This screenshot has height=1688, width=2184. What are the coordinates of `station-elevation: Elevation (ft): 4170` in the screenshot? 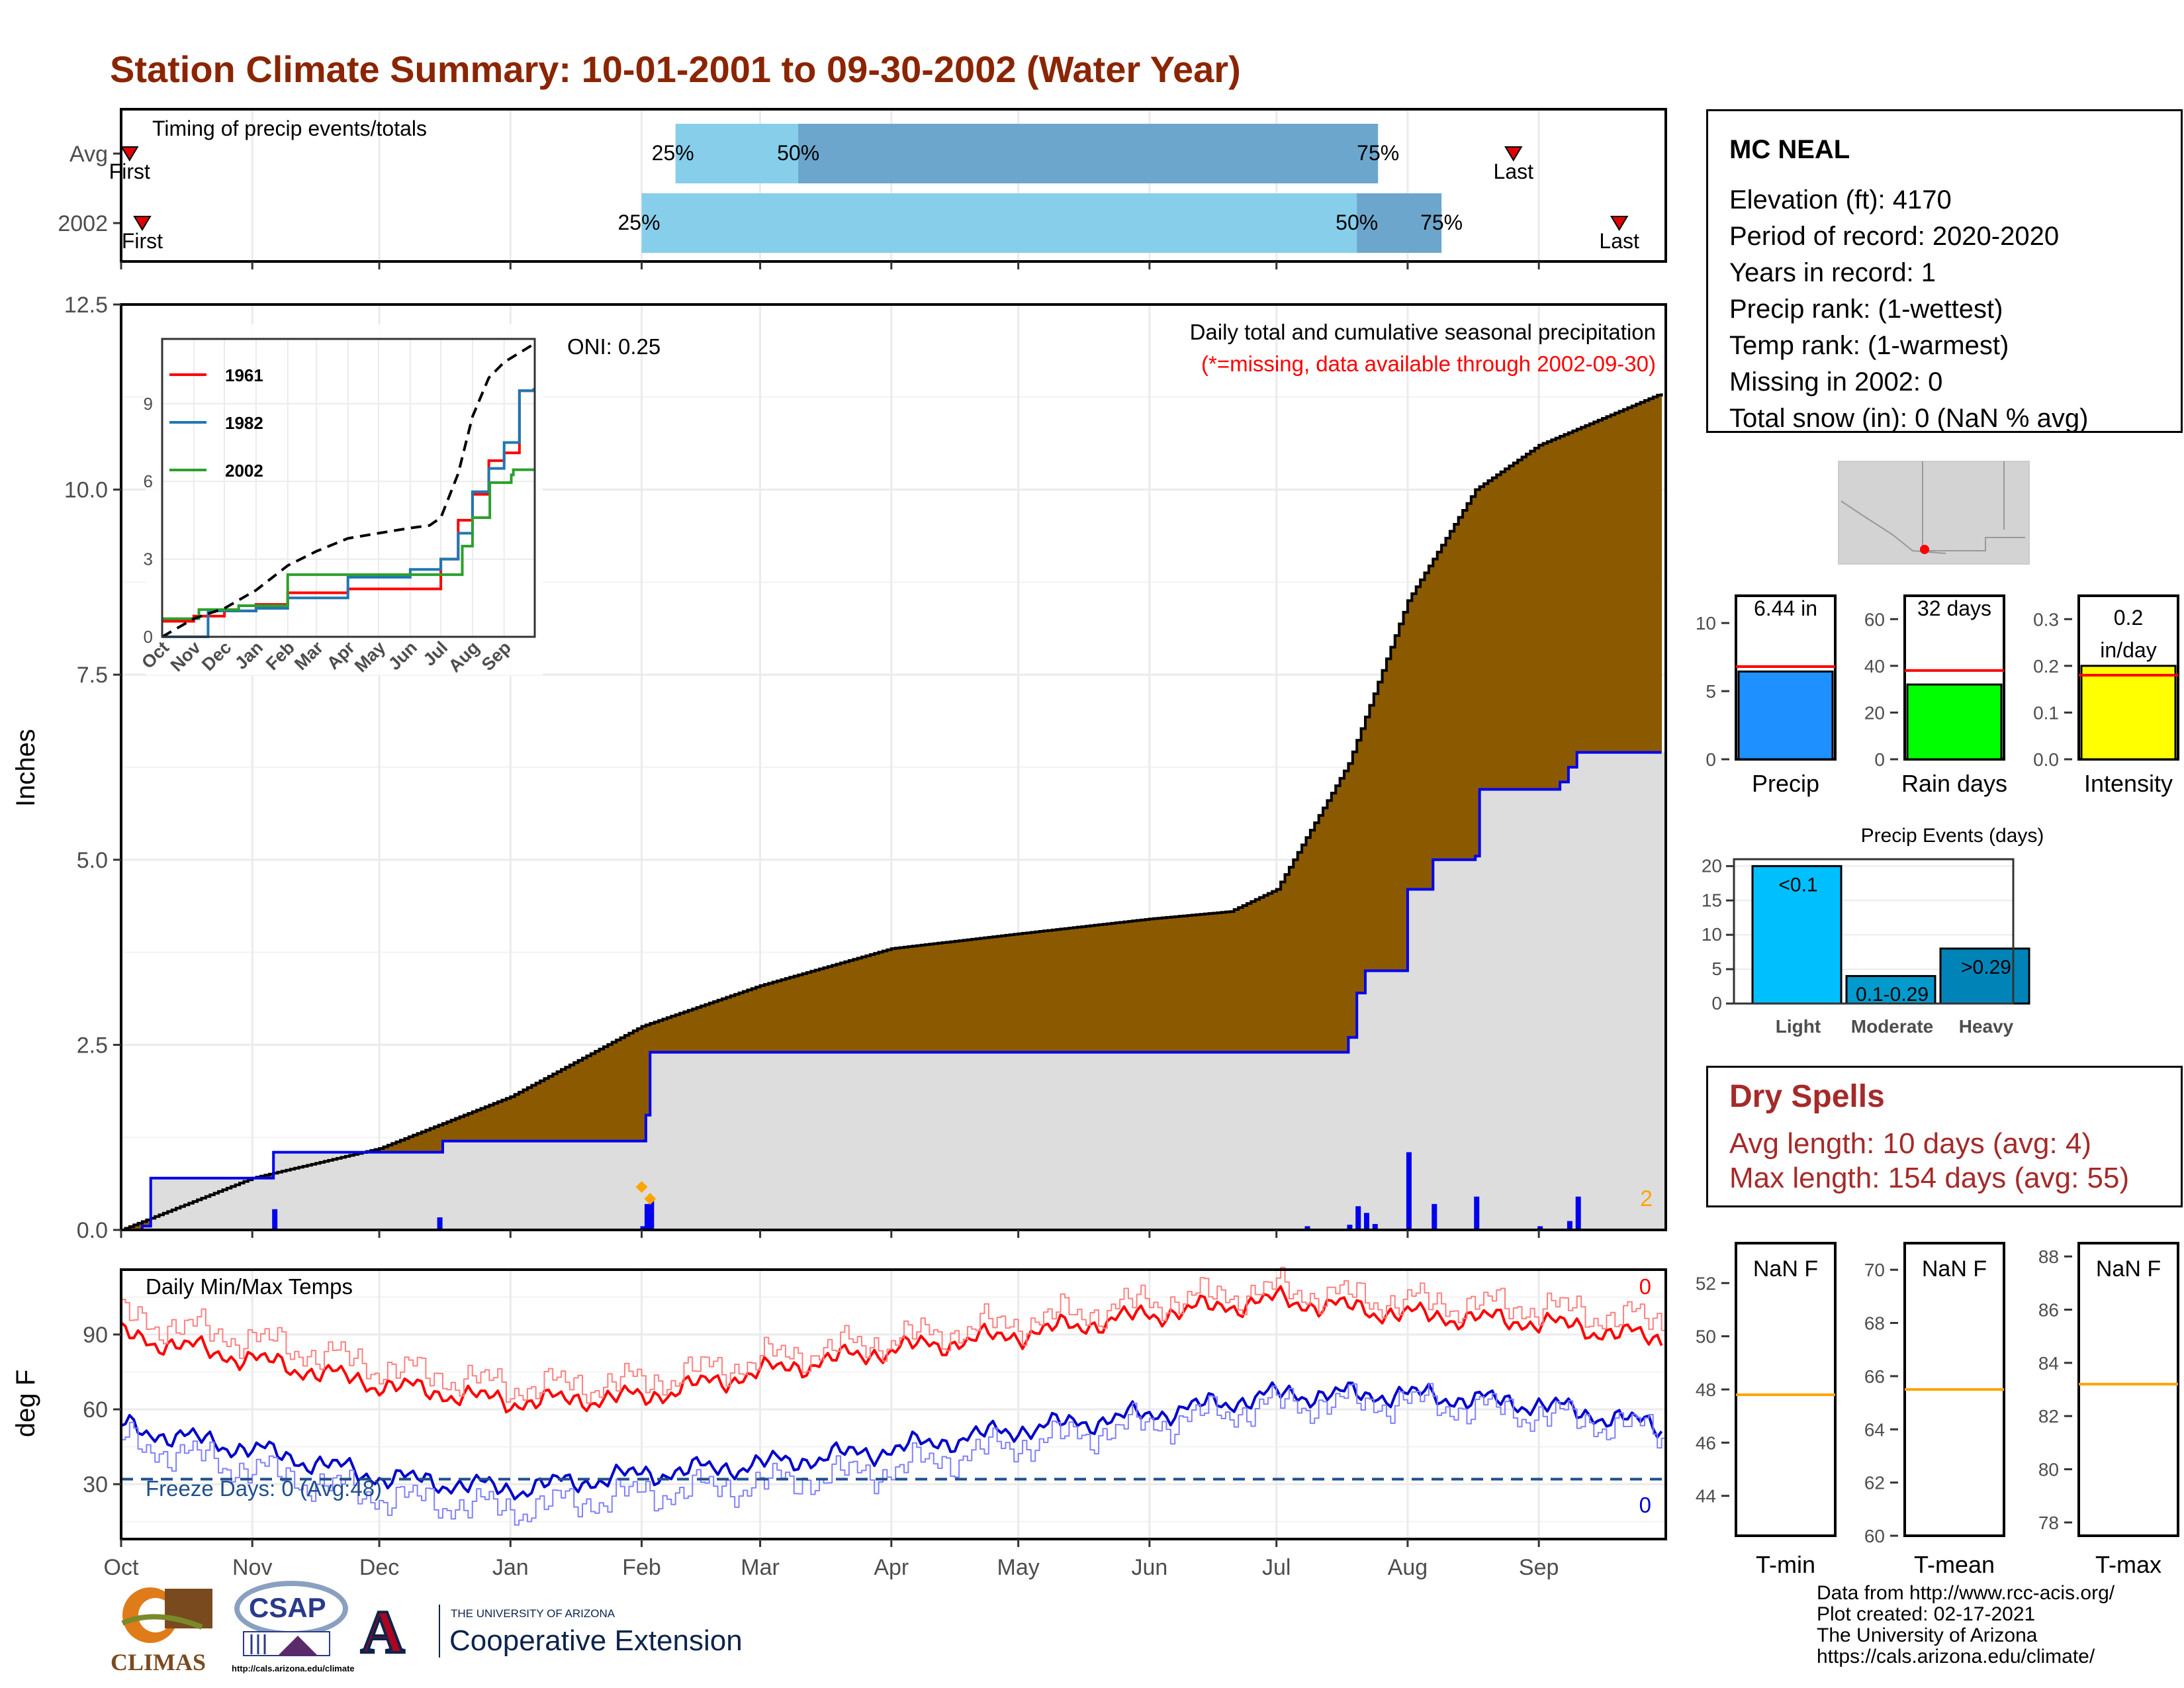 It's located at (1840, 199).